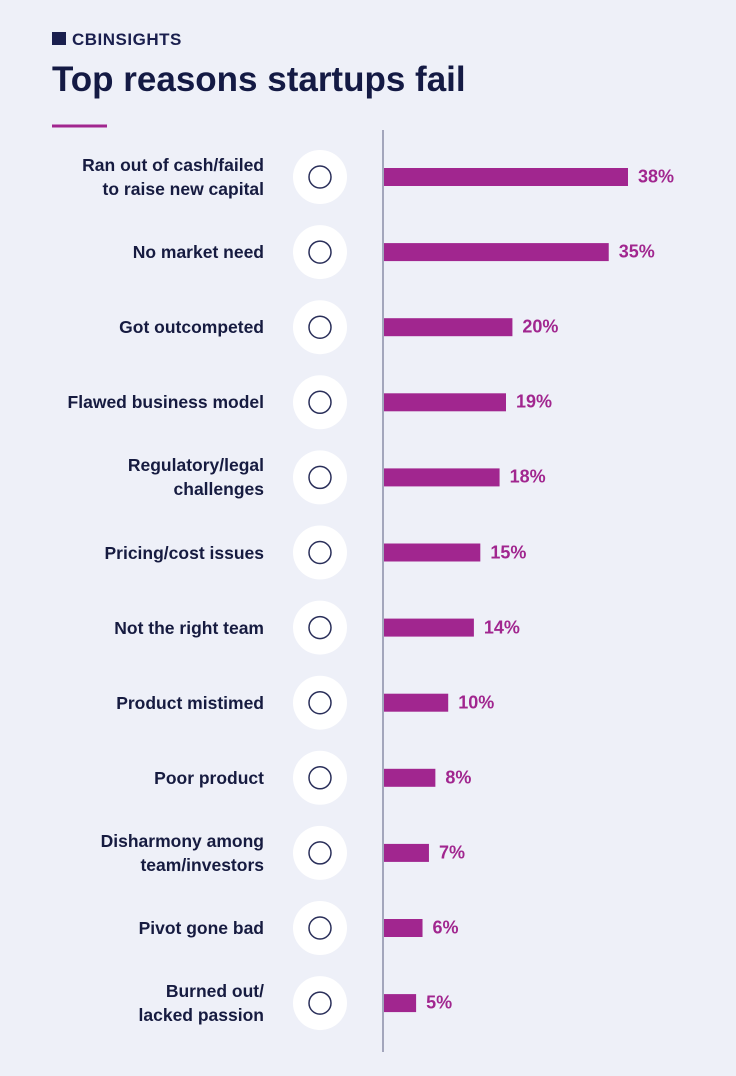  Describe the element at coordinates (201, 928) in the screenshot. I see `category-label: Pivot gone bad` at that location.